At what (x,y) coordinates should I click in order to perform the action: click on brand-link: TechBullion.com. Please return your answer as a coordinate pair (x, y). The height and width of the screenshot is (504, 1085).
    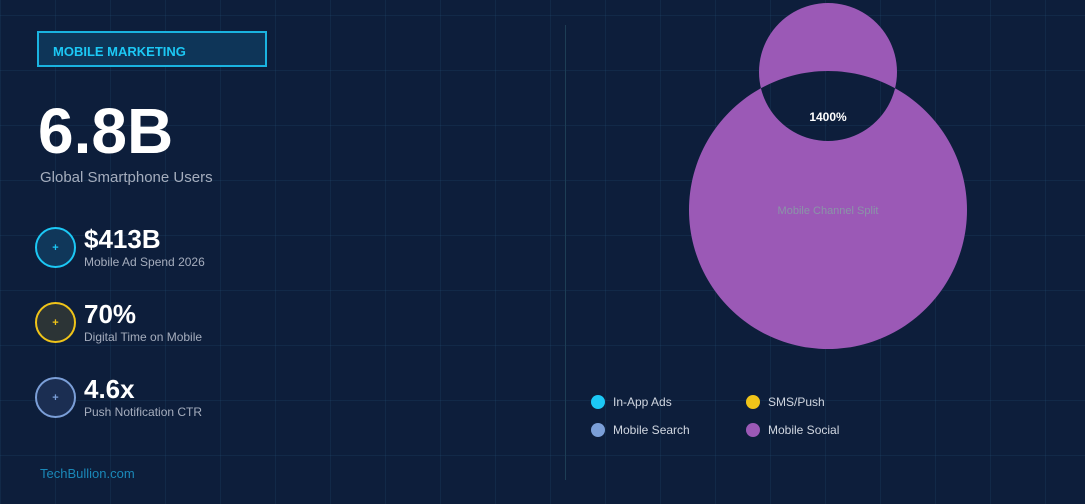
    Looking at the image, I should click on (87, 473).